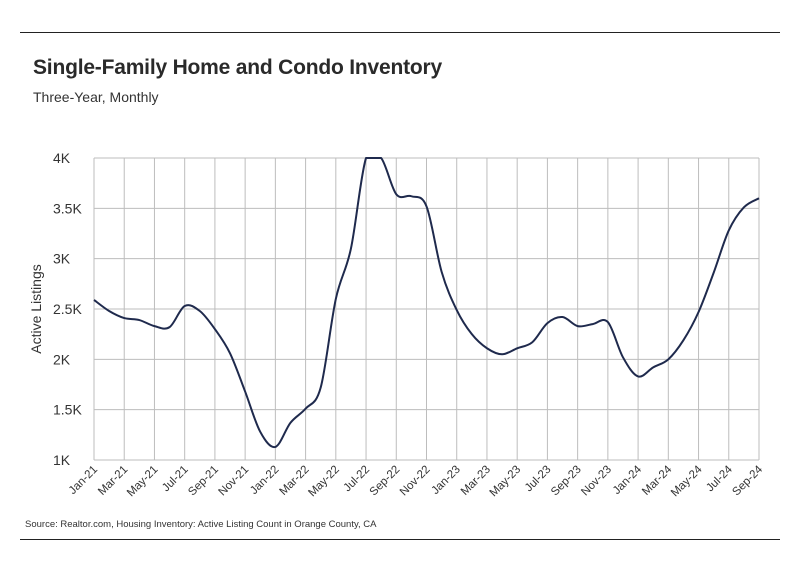 The width and height of the screenshot is (799, 575). What do you see at coordinates (237, 67) in the screenshot?
I see `chart-title: Single-Family Home and Condo Inventory` at bounding box center [237, 67].